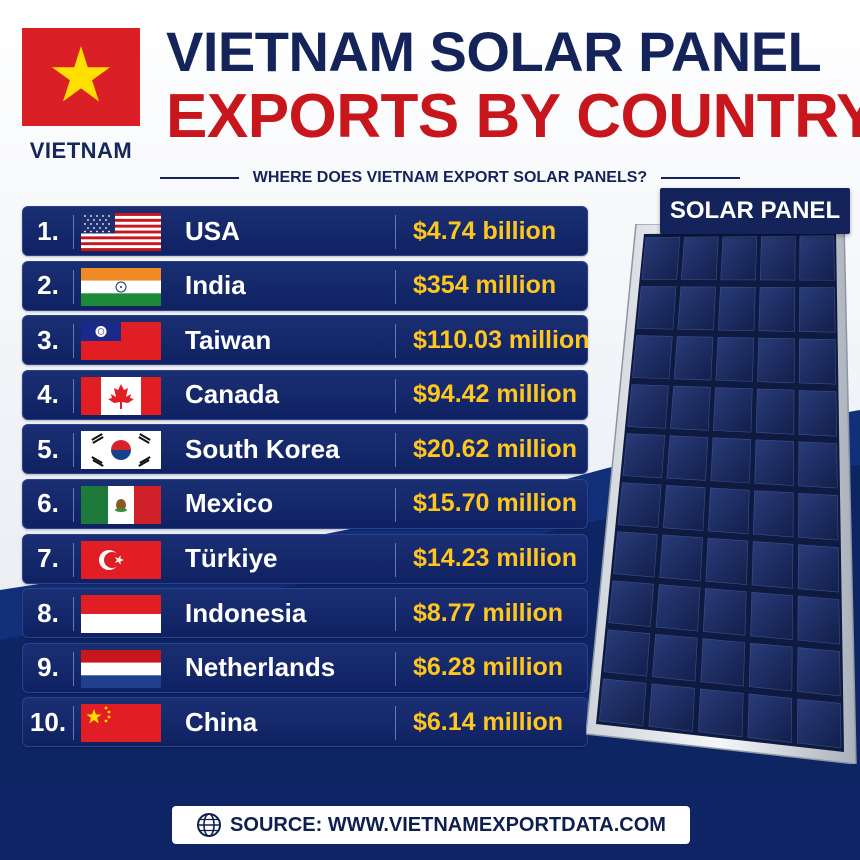  Describe the element at coordinates (121, 395) in the screenshot. I see `canada-flag-icon` at that location.